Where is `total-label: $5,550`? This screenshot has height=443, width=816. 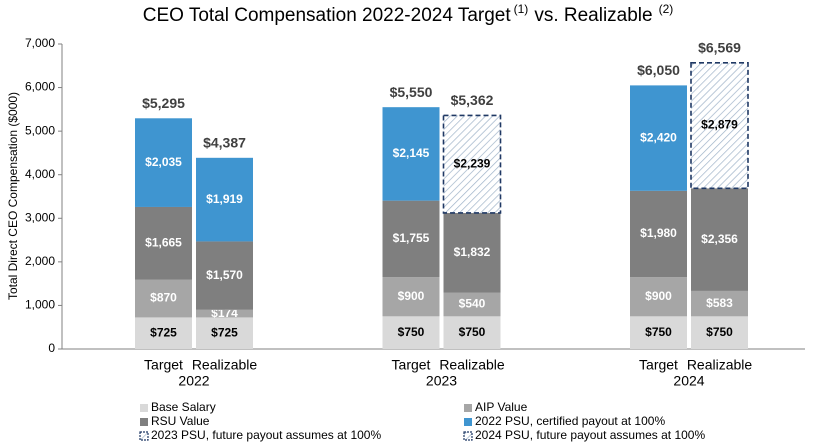
total-label: $5,550 is located at coordinates (411, 92).